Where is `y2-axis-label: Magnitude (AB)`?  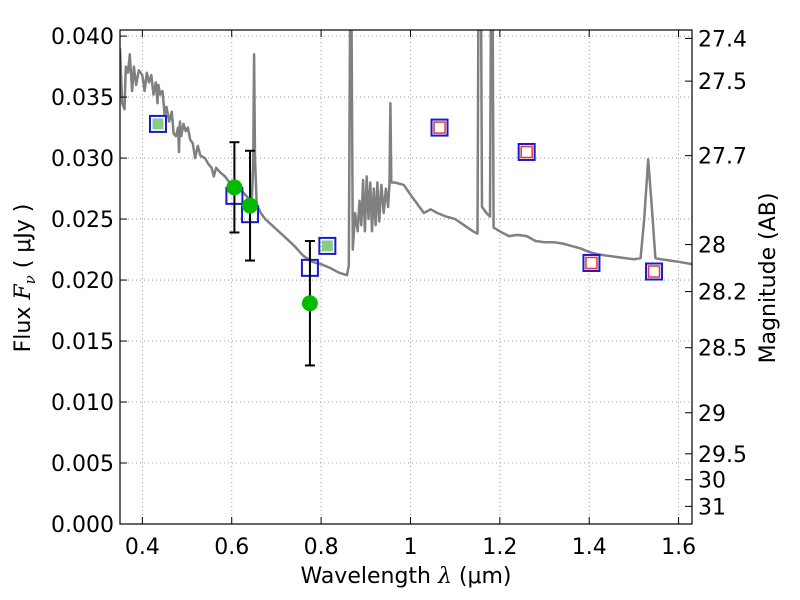
y2-axis-label: Magnitude (AB) is located at coordinates (768, 278).